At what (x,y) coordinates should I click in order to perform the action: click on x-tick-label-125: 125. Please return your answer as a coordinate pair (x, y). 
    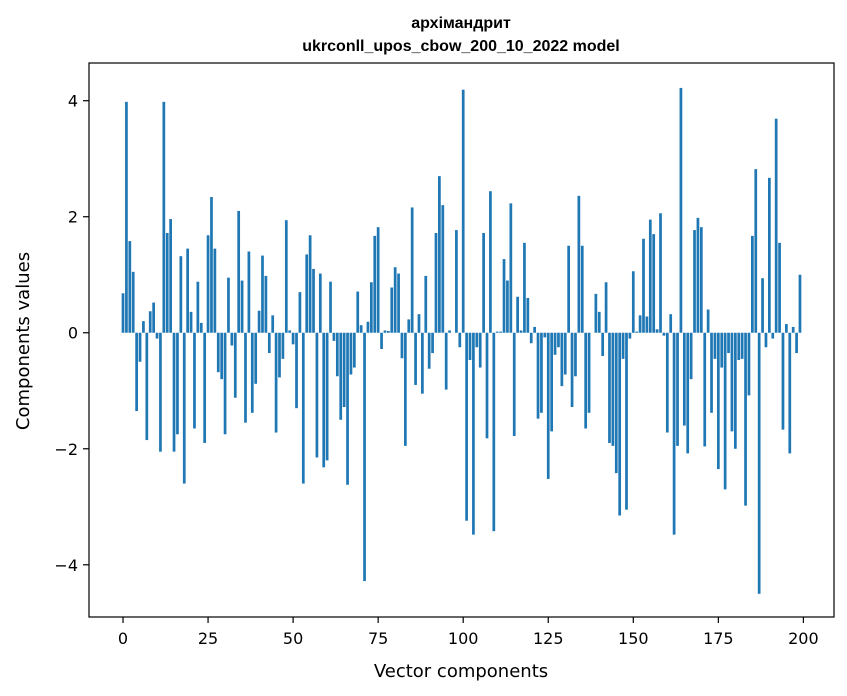
    Looking at the image, I should click on (548, 638).